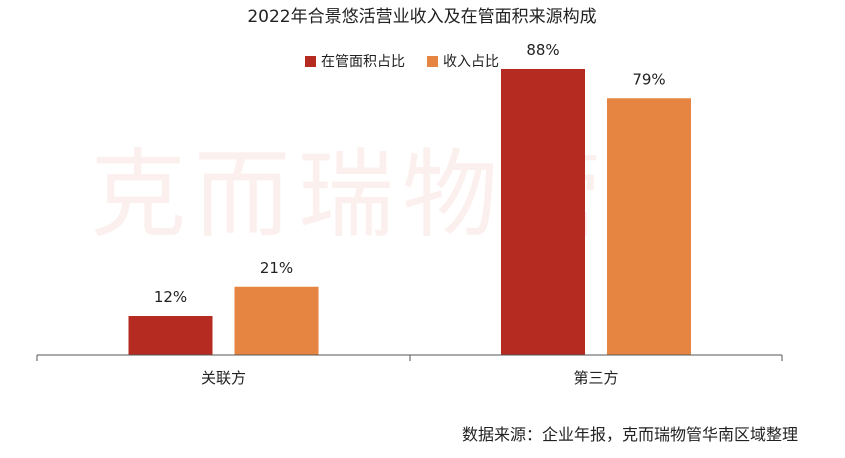  What do you see at coordinates (223, 378) in the screenshot?
I see `category-label-1: 关联方` at bounding box center [223, 378].